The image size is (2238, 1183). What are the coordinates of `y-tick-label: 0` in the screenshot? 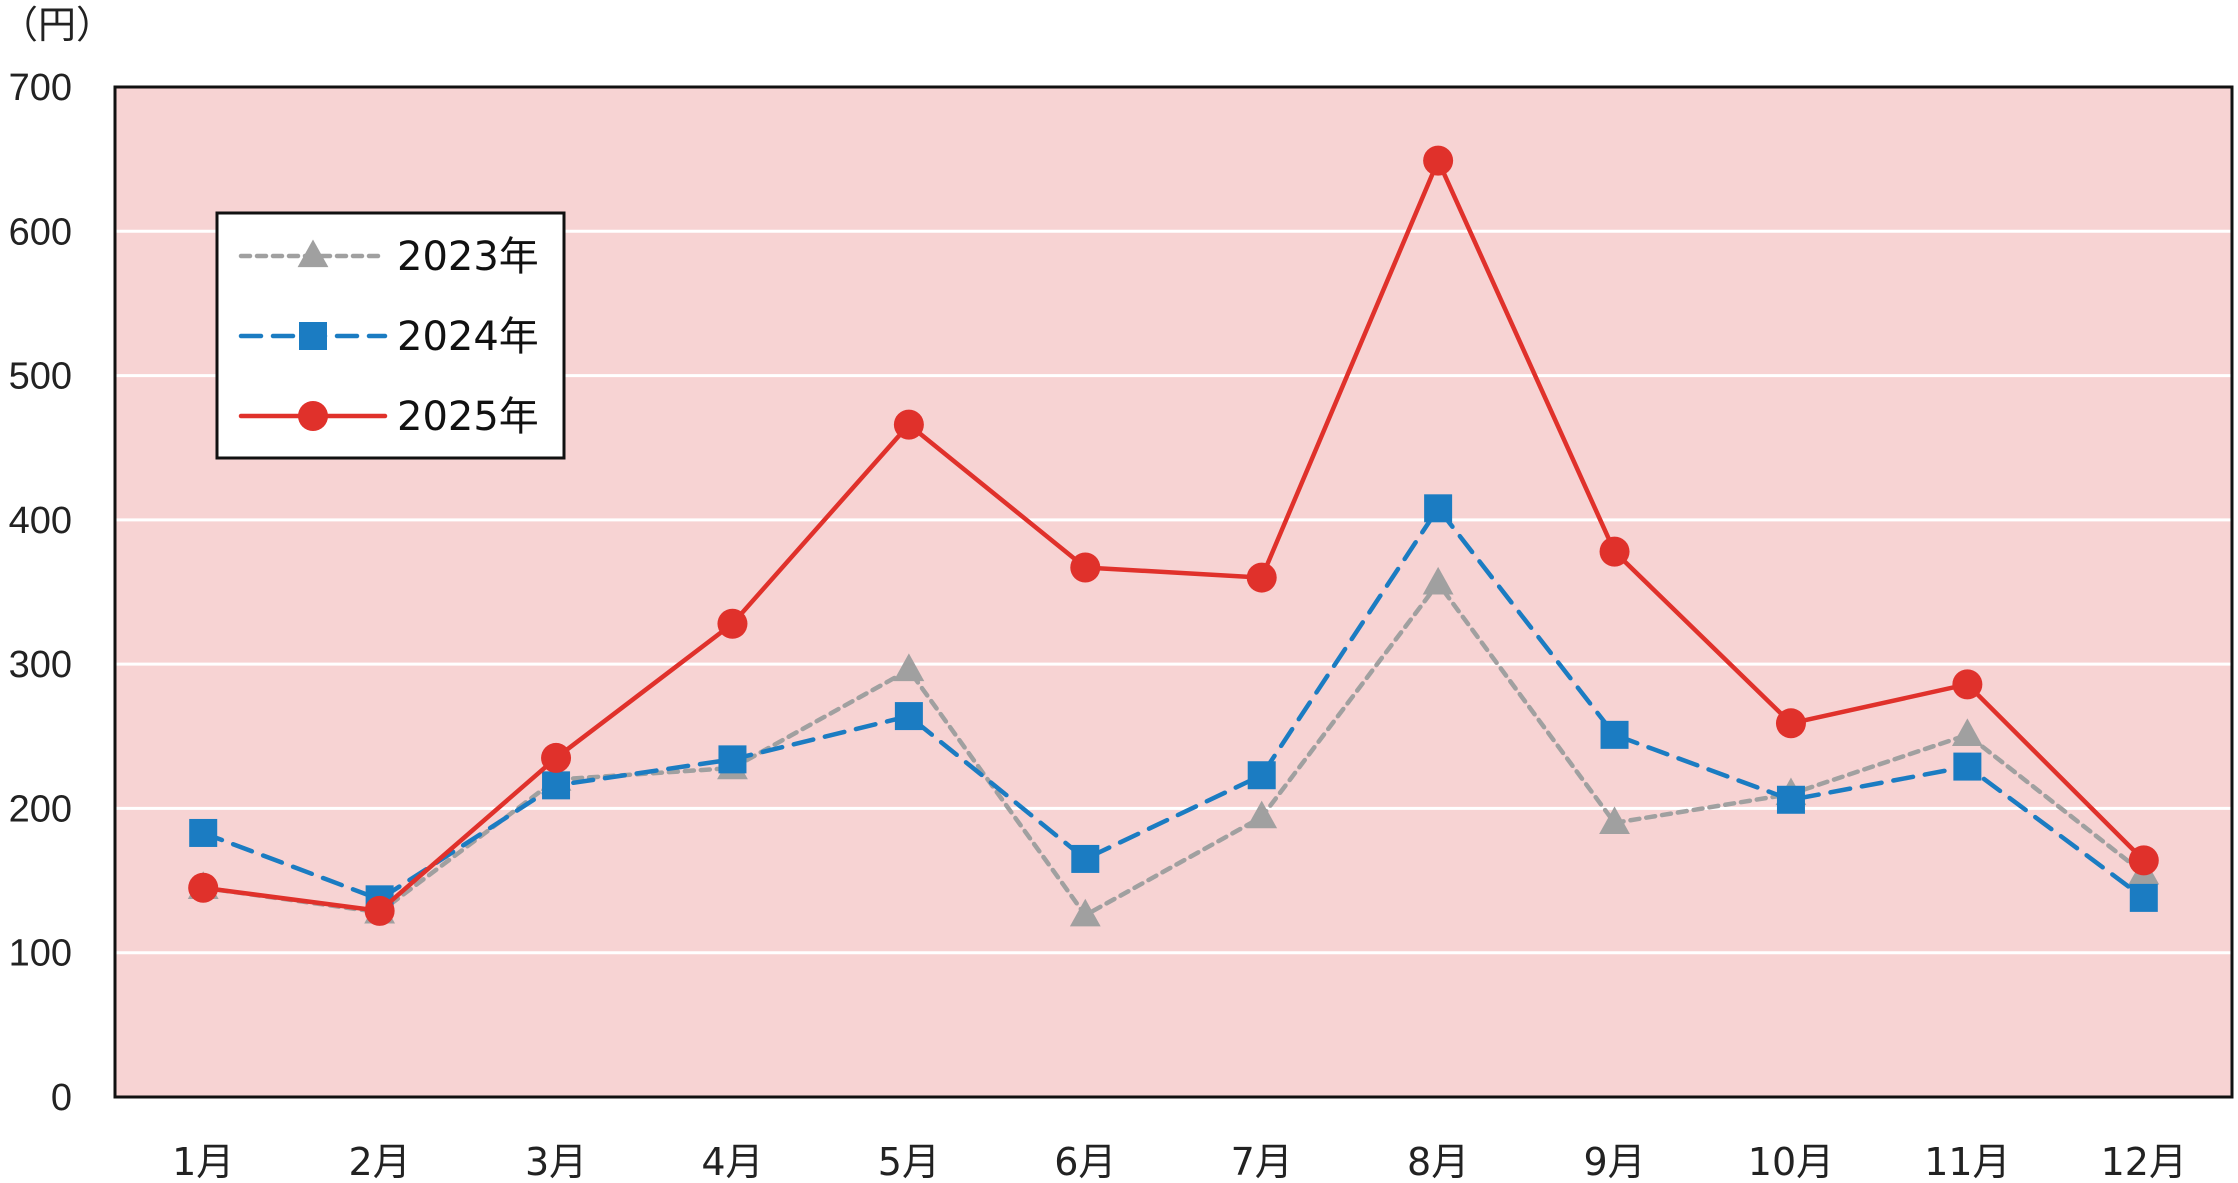 It's located at (61, 1098).